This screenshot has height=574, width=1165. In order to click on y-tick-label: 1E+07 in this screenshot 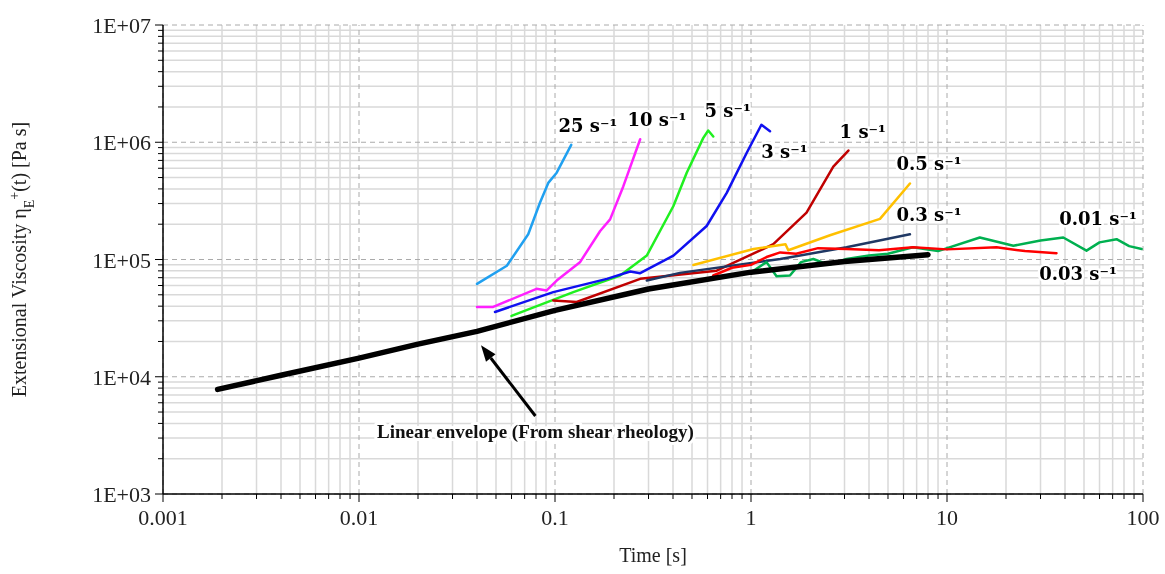, I will do `click(121, 25)`.